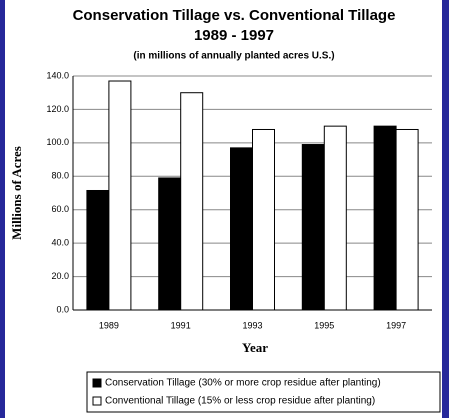 The image size is (449, 418). Describe the element at coordinates (252, 325) in the screenshot. I see `x-tick-label: 1993` at that location.